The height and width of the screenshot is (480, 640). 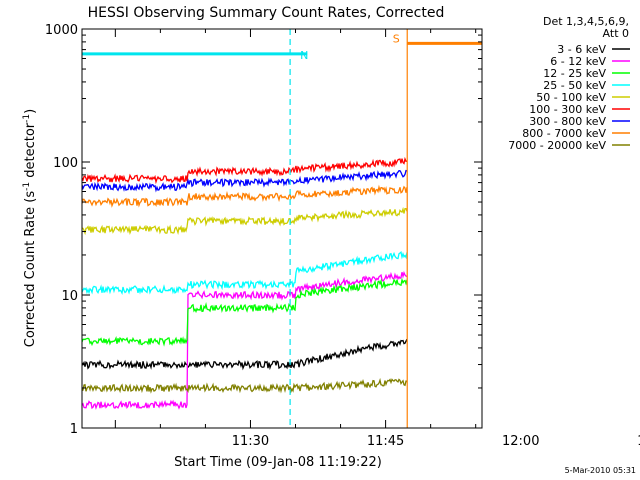 What do you see at coordinates (557, 145) in the screenshot?
I see `legend-label: 7000 - 20000 keV` at bounding box center [557, 145].